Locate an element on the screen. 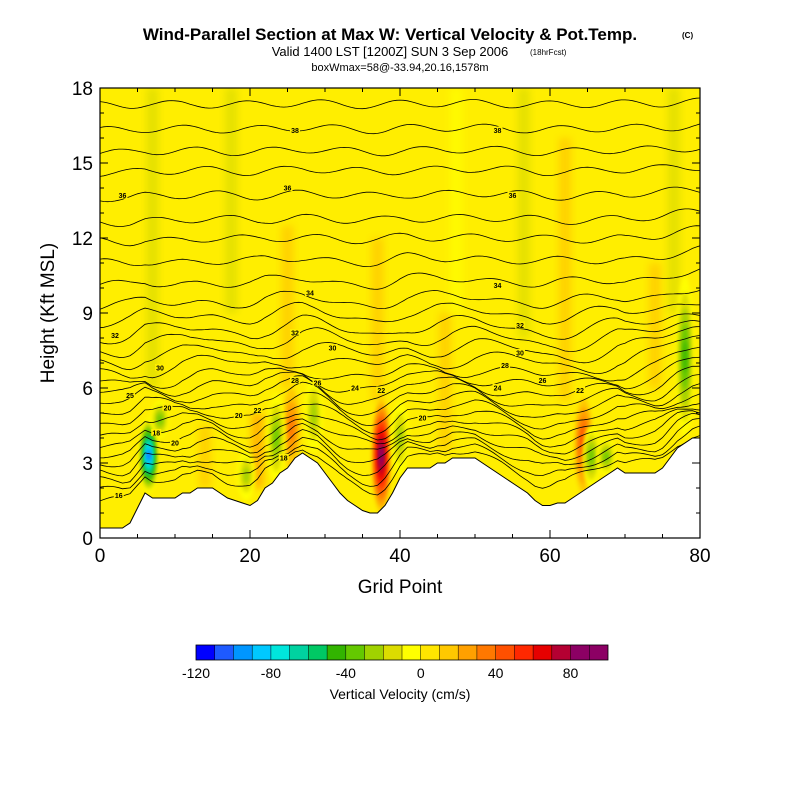 This screenshot has width=800, height=800. isentrope-label-text: 24 is located at coordinates (498, 389).